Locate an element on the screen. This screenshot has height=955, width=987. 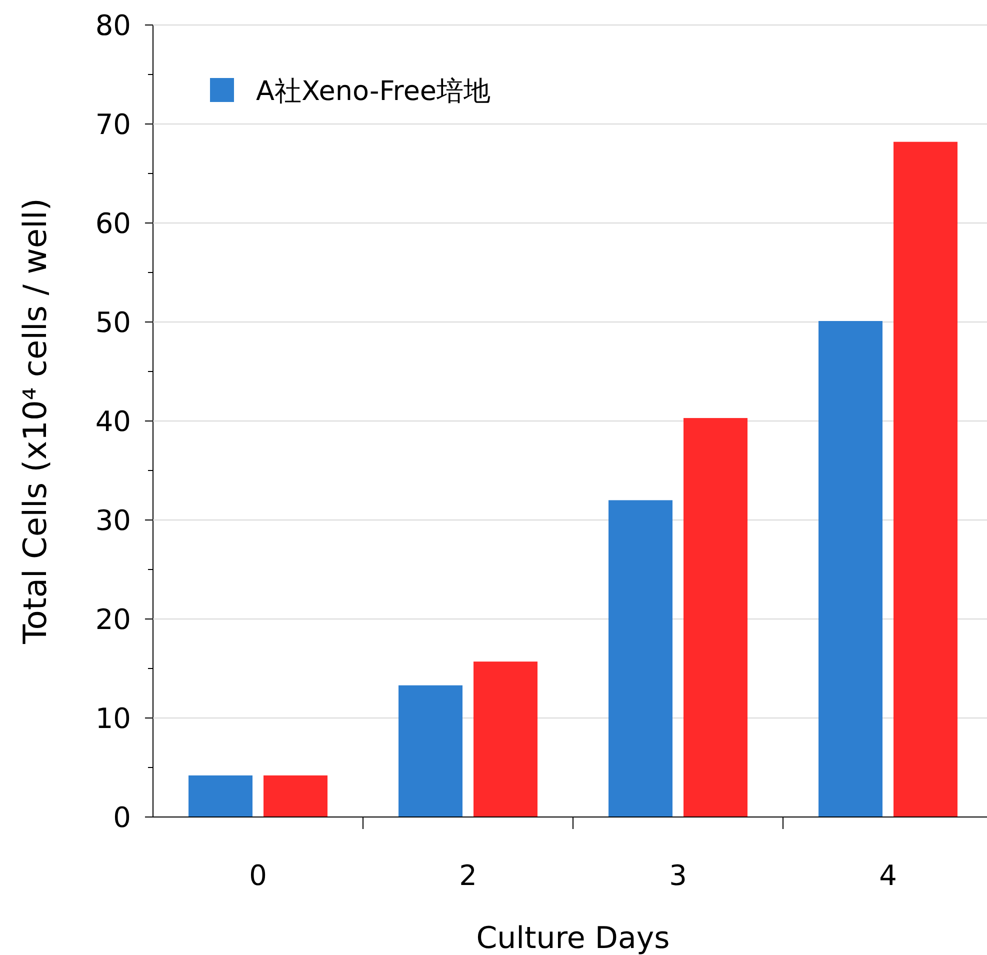
legend-label: A社Xeno-Free培地 is located at coordinates (373, 91).